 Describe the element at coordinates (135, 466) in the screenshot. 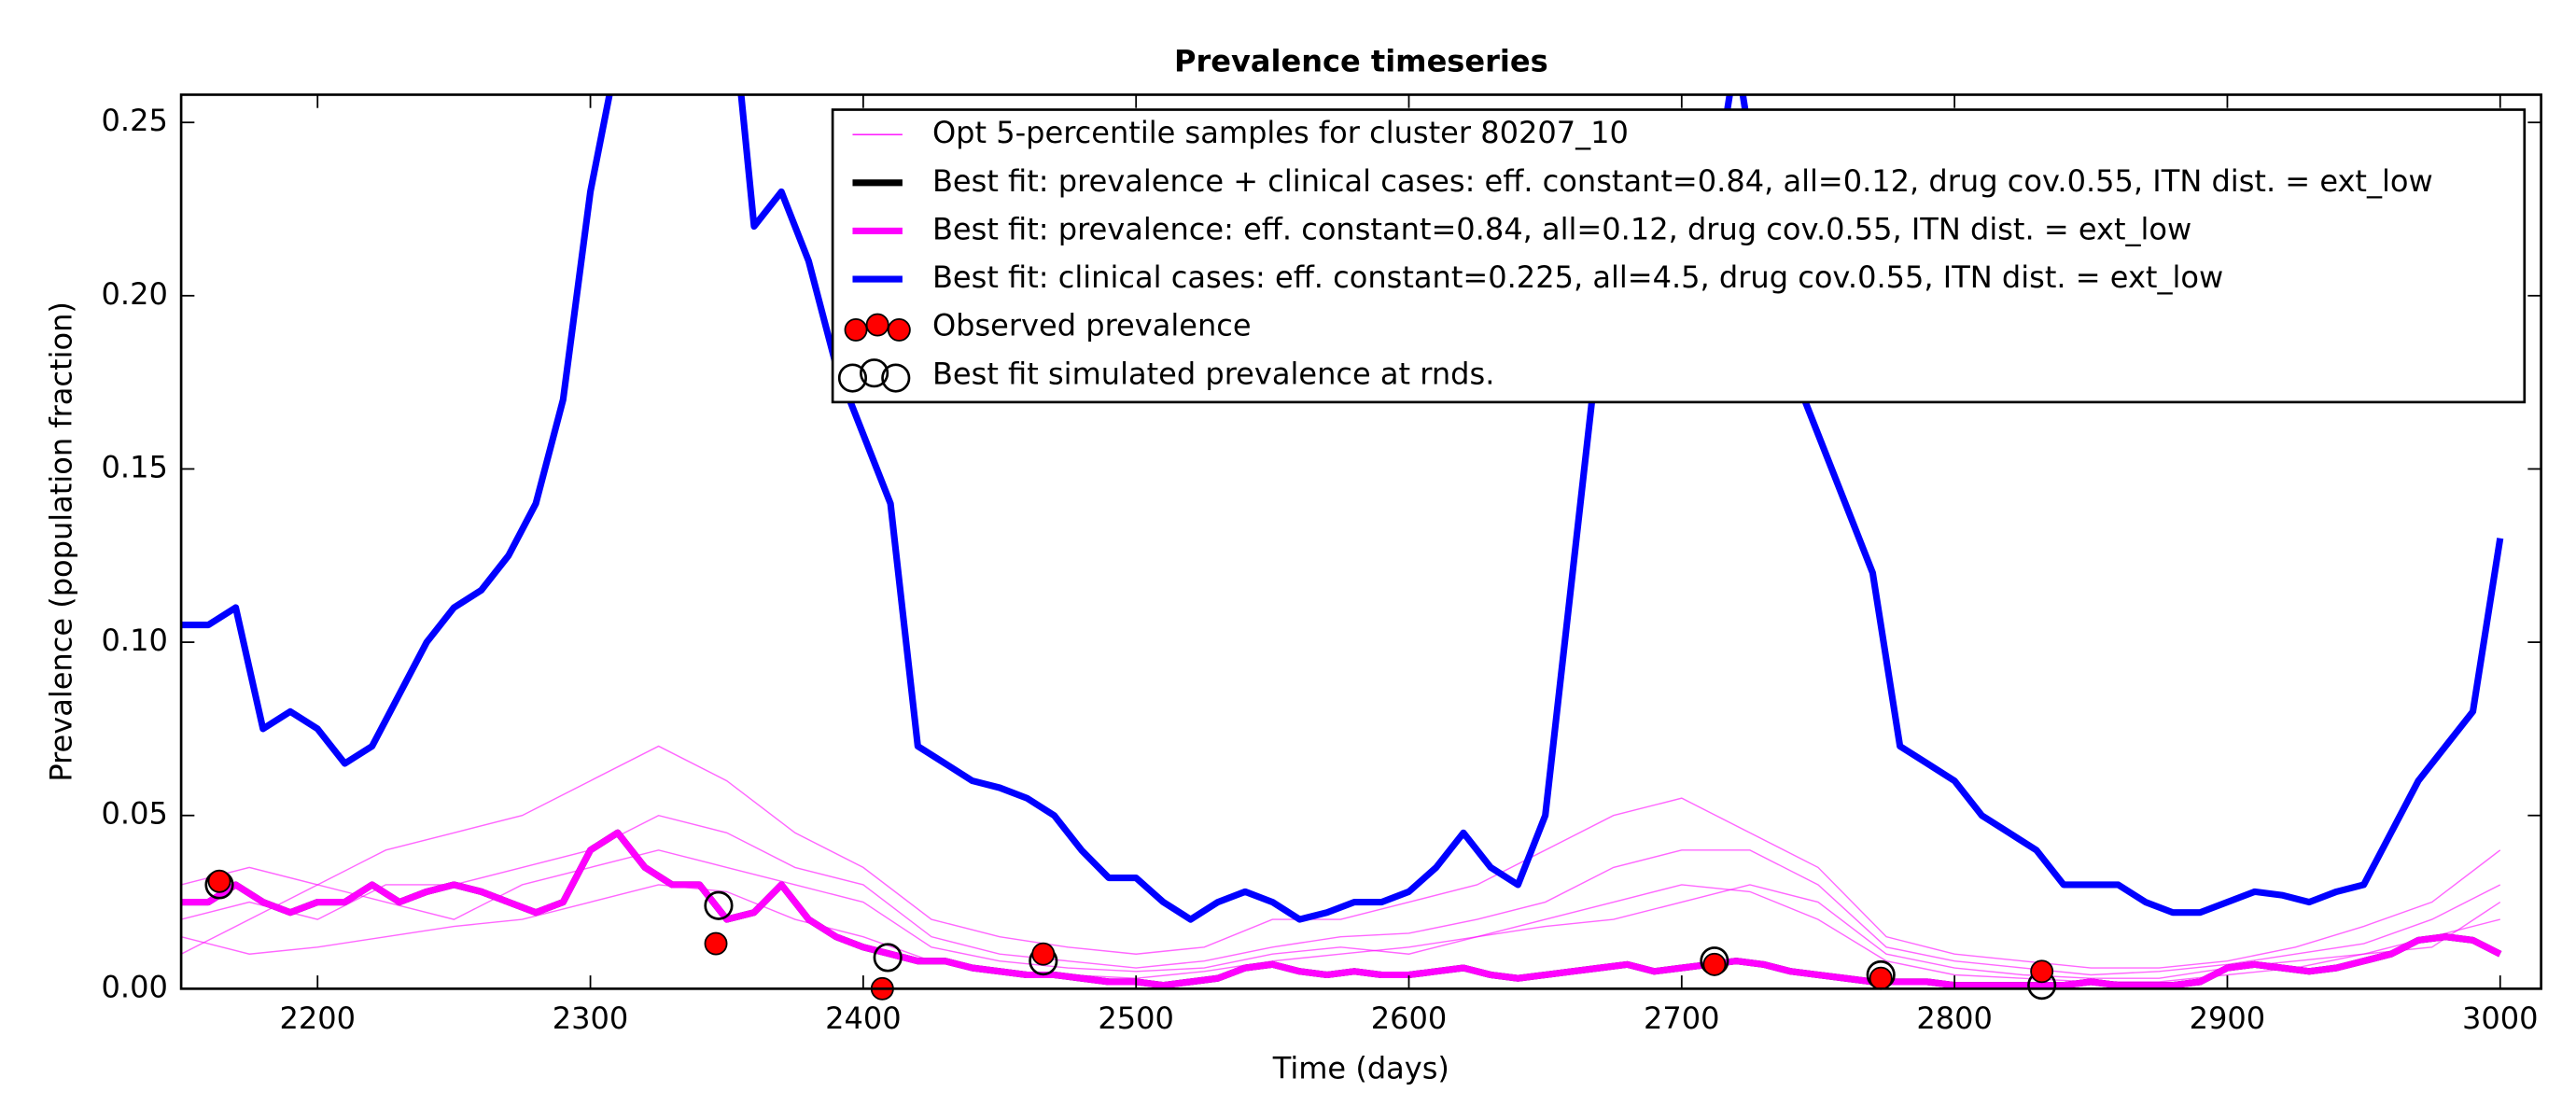

I see `y-tick-label: 0.15` at that location.